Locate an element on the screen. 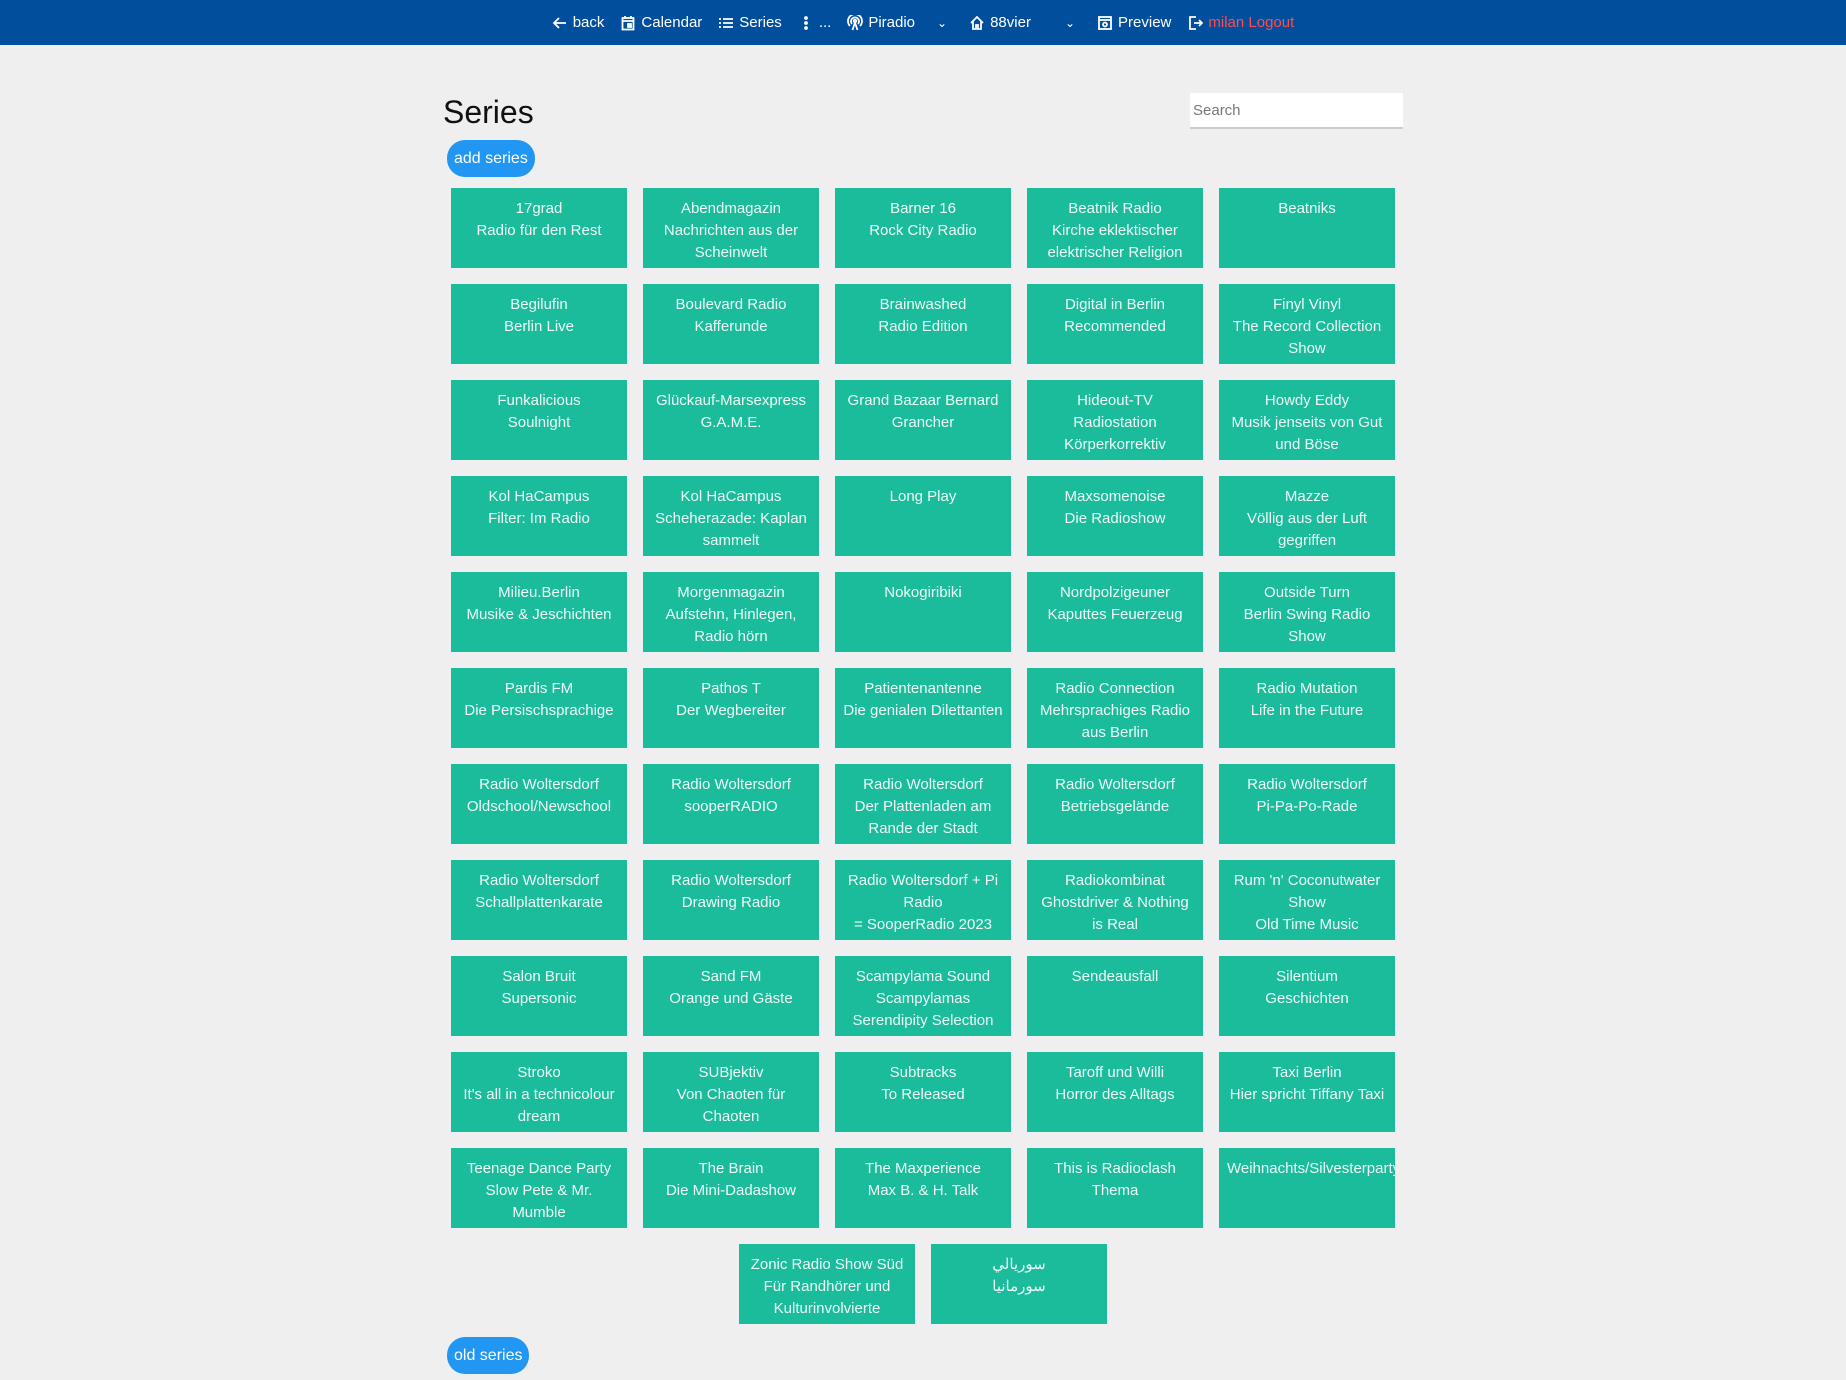 This screenshot has height=1380, width=1846. series-tile: Milieu.Berlin Musike & Jeschichten is located at coordinates (539, 612).